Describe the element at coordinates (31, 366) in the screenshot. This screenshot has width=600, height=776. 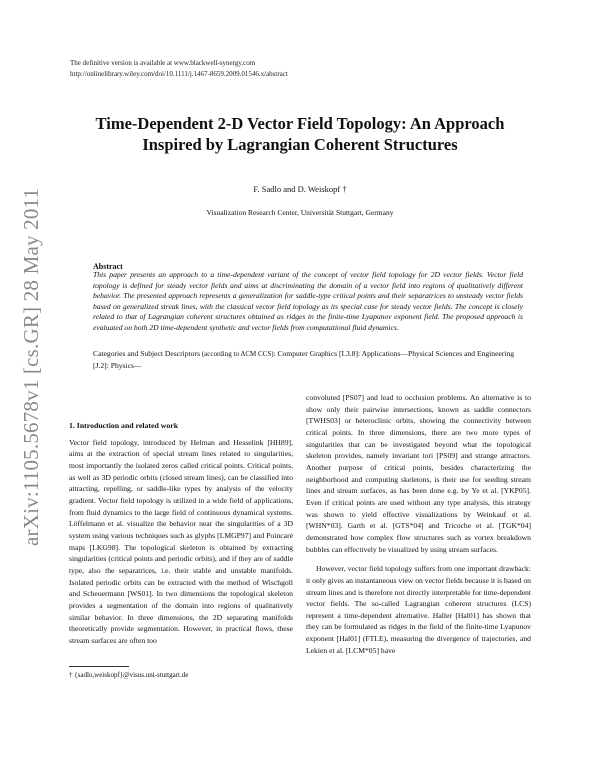
I see `arxiv-stamp: arXiv:1105.5678v1 [cs.GR] 28 May 2011` at that location.